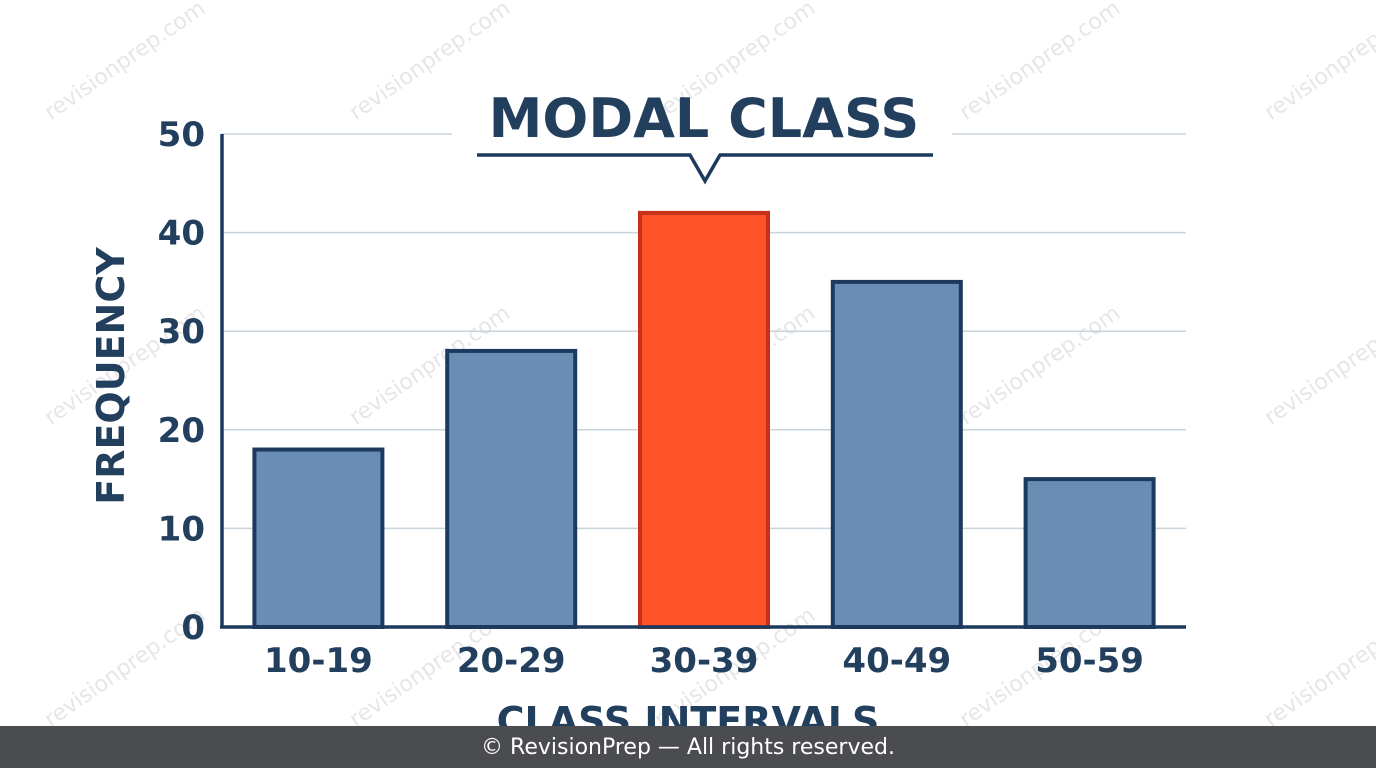  What do you see at coordinates (193, 628) in the screenshot?
I see `y-tick-label: 0` at bounding box center [193, 628].